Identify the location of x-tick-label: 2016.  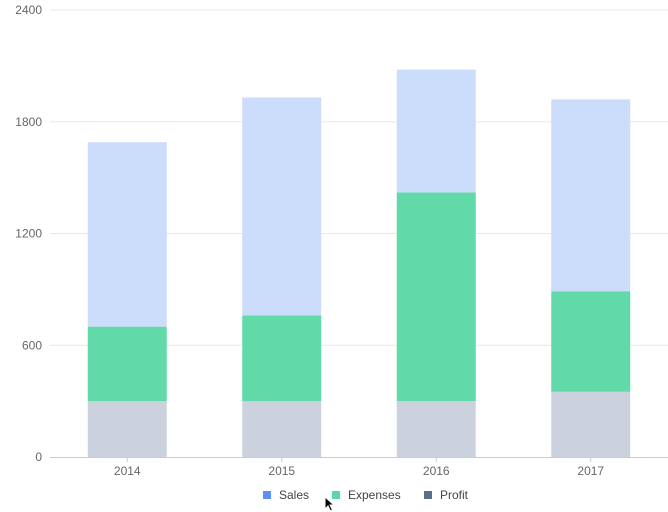
(436, 471).